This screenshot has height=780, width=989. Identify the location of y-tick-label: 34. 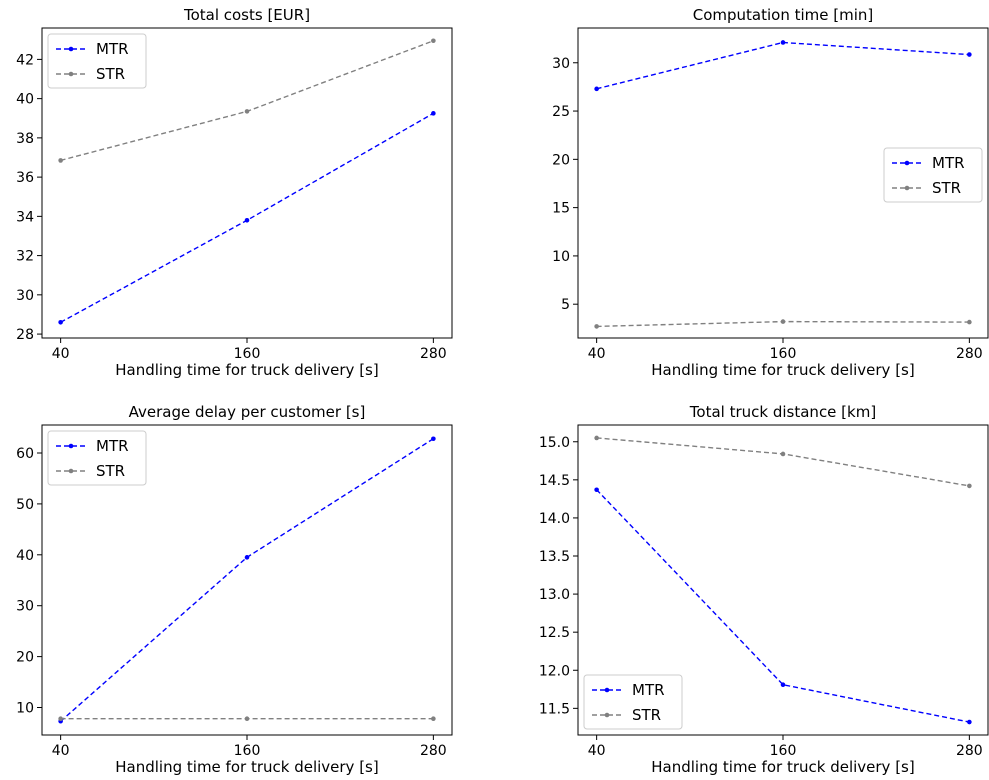
(25, 217).